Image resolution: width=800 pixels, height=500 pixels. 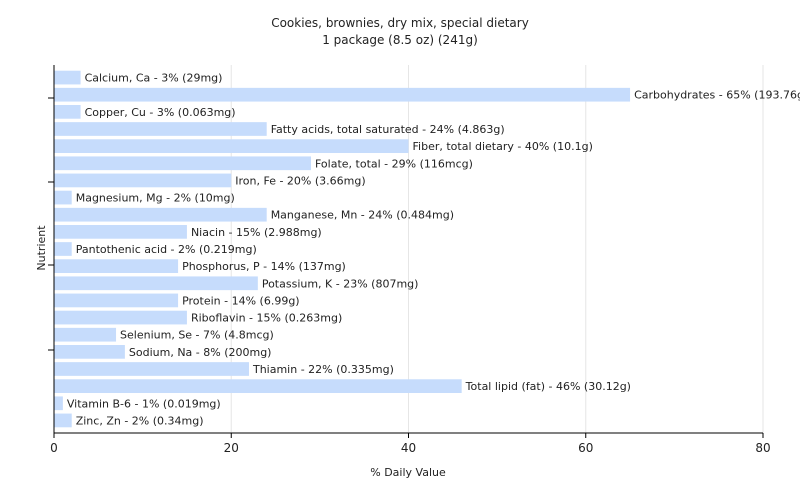 What do you see at coordinates (266, 318) in the screenshot?
I see `bar-label: Riboflavin - 15% (0.263mg)` at bounding box center [266, 318].